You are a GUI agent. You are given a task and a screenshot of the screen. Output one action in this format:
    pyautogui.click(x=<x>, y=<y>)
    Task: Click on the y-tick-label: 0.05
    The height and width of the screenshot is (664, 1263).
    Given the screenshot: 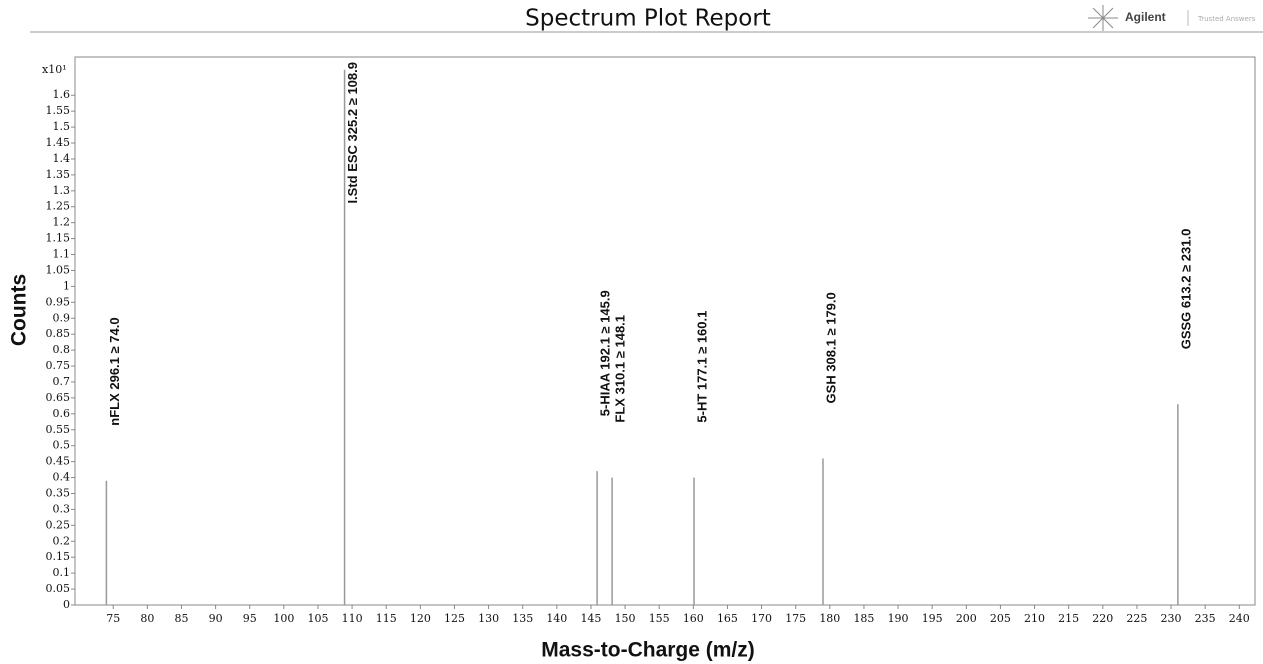 What is the action you would take?
    pyautogui.click(x=58, y=588)
    